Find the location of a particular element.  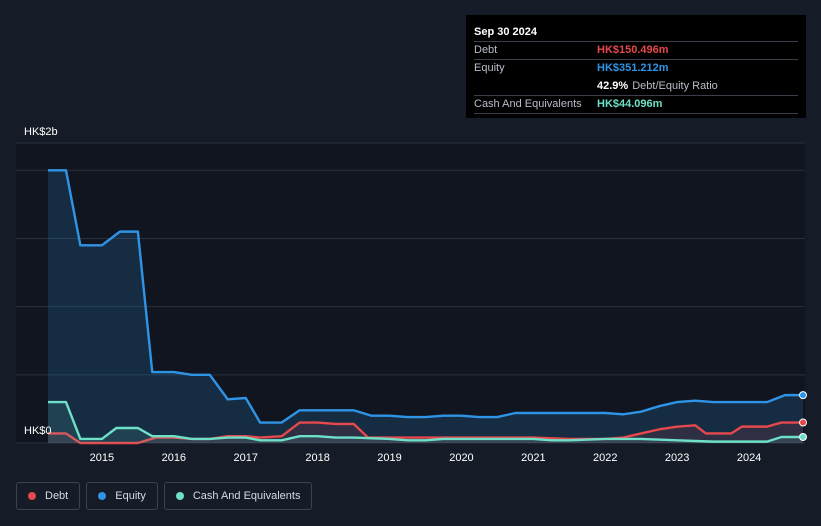

tooltip-date: Sep 30 2024 is located at coordinates (505, 32).